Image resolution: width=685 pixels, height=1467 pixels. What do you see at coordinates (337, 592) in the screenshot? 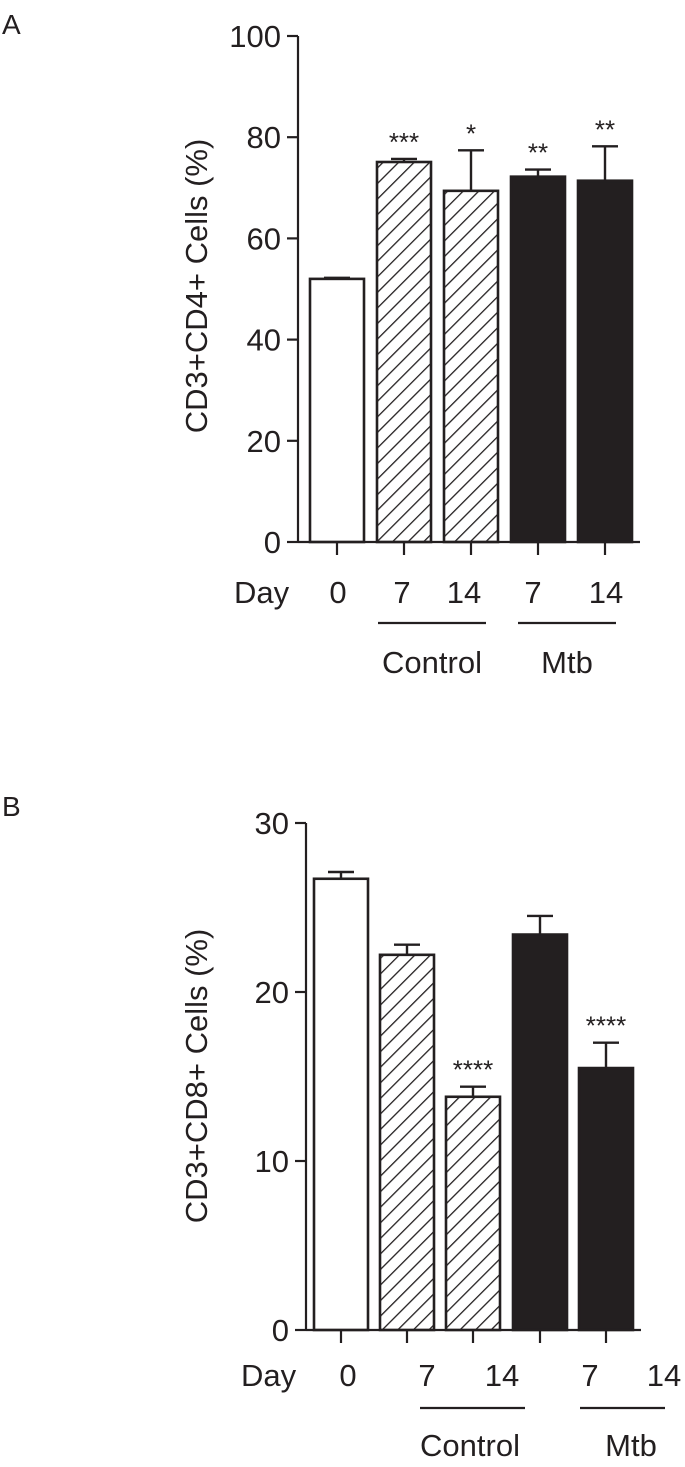
I see `panel-a-category-label-0: 0` at bounding box center [337, 592].